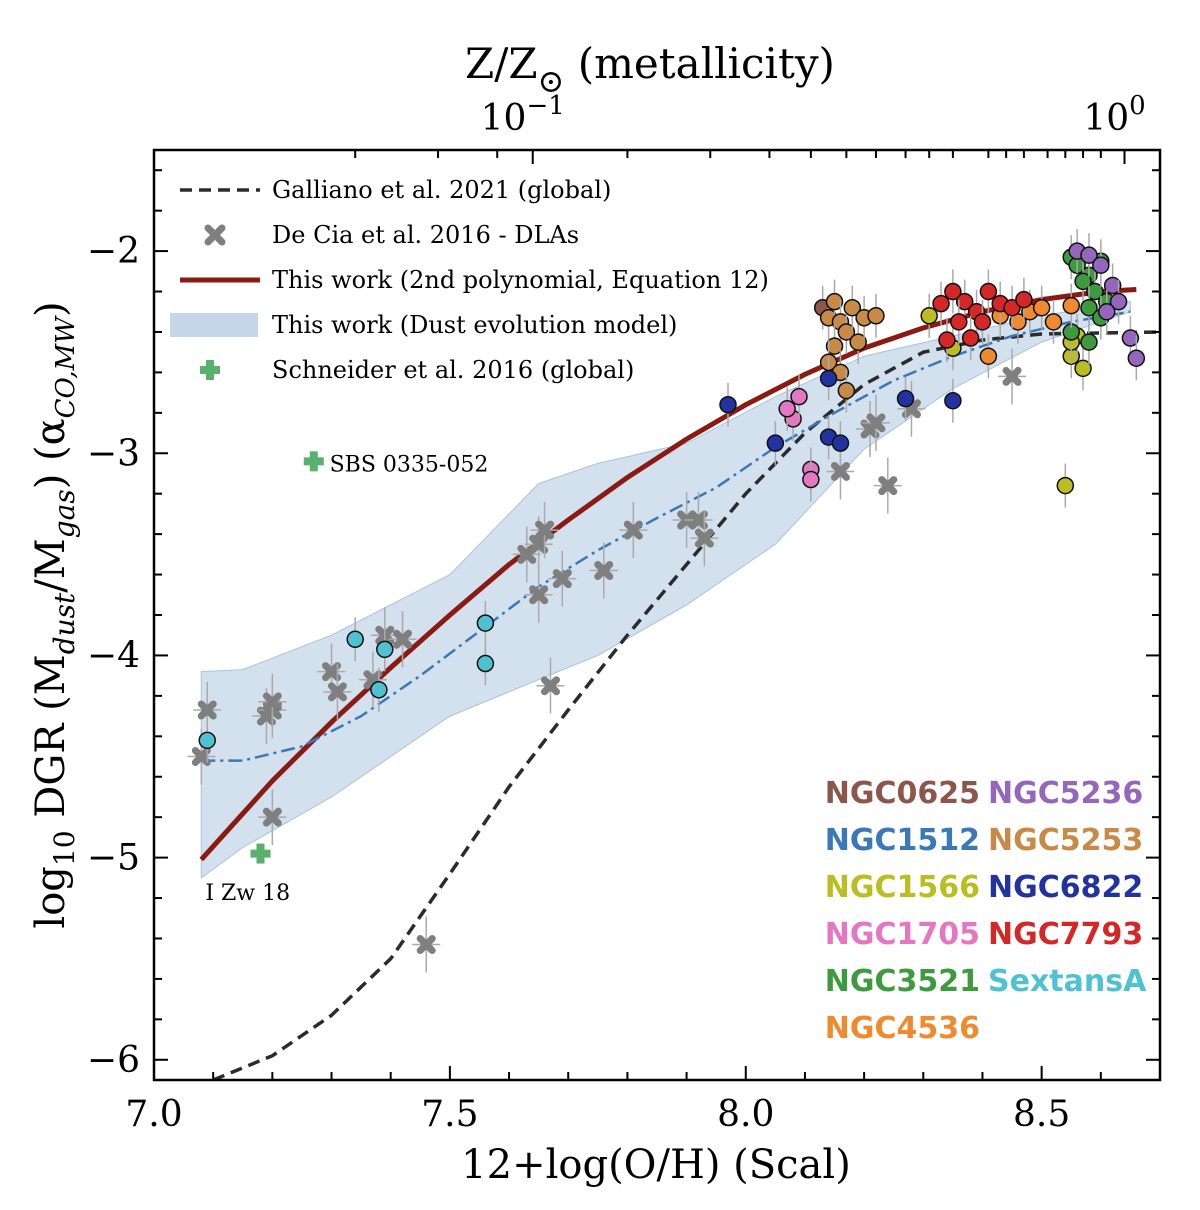 The image size is (1200, 1210). Describe the element at coordinates (1065, 887) in the screenshot. I see `galaxy-label-ngc6822: NGC6822` at that location.